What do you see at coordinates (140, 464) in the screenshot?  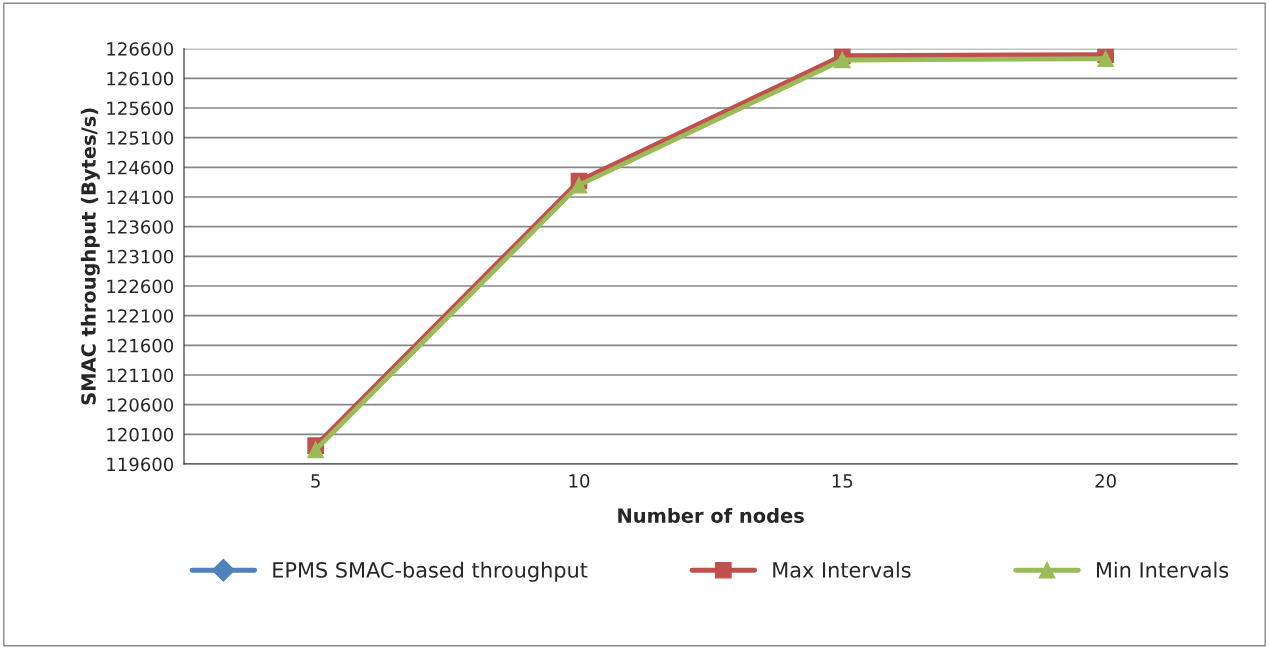 I see `y-tick-label: 119600` at bounding box center [140, 464].